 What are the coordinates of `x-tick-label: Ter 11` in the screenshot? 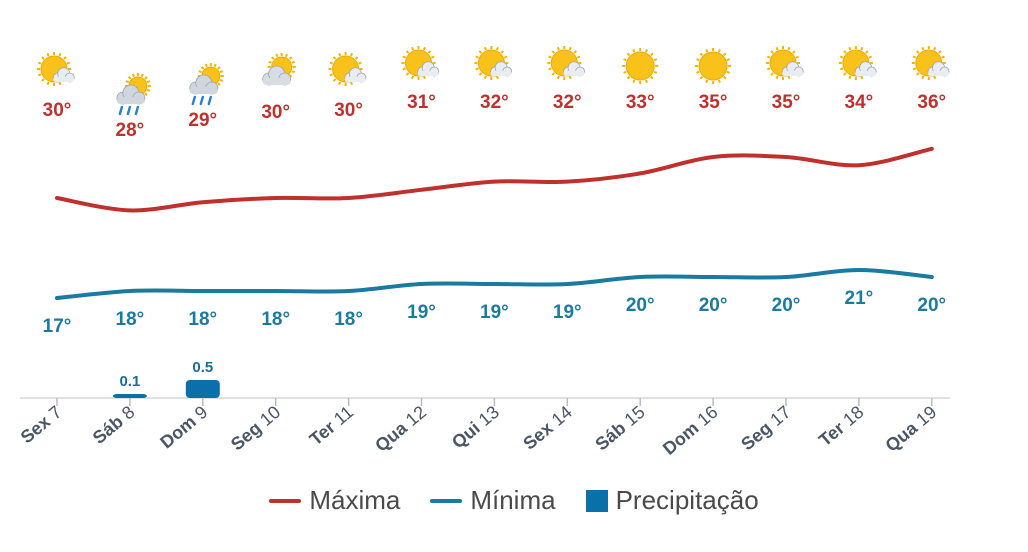 It's located at (331, 426).